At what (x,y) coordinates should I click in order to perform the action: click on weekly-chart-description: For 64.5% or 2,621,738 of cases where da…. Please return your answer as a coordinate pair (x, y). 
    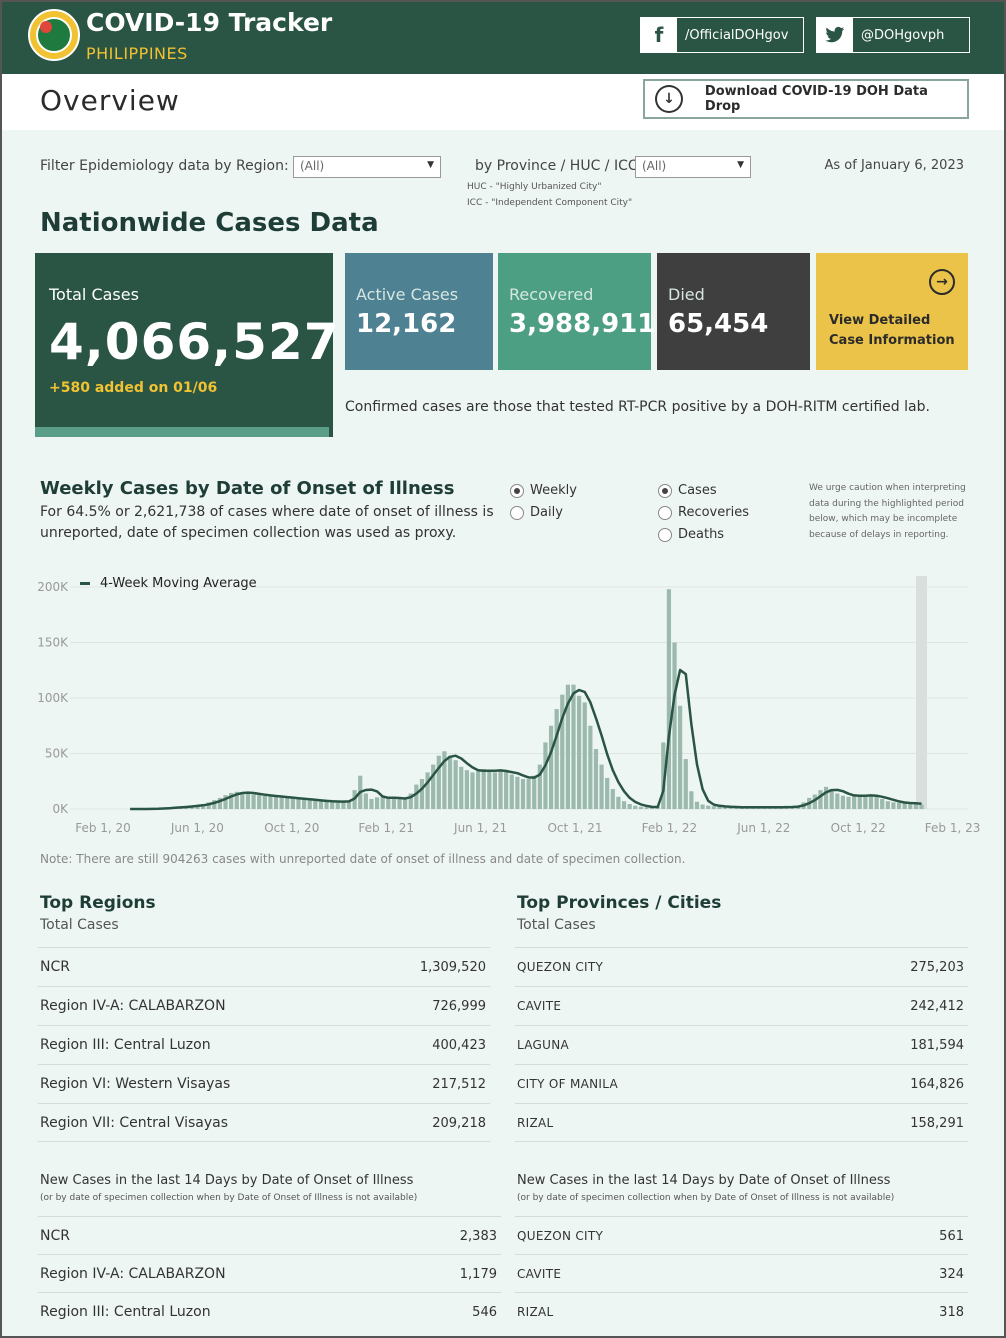
    Looking at the image, I should click on (267, 522).